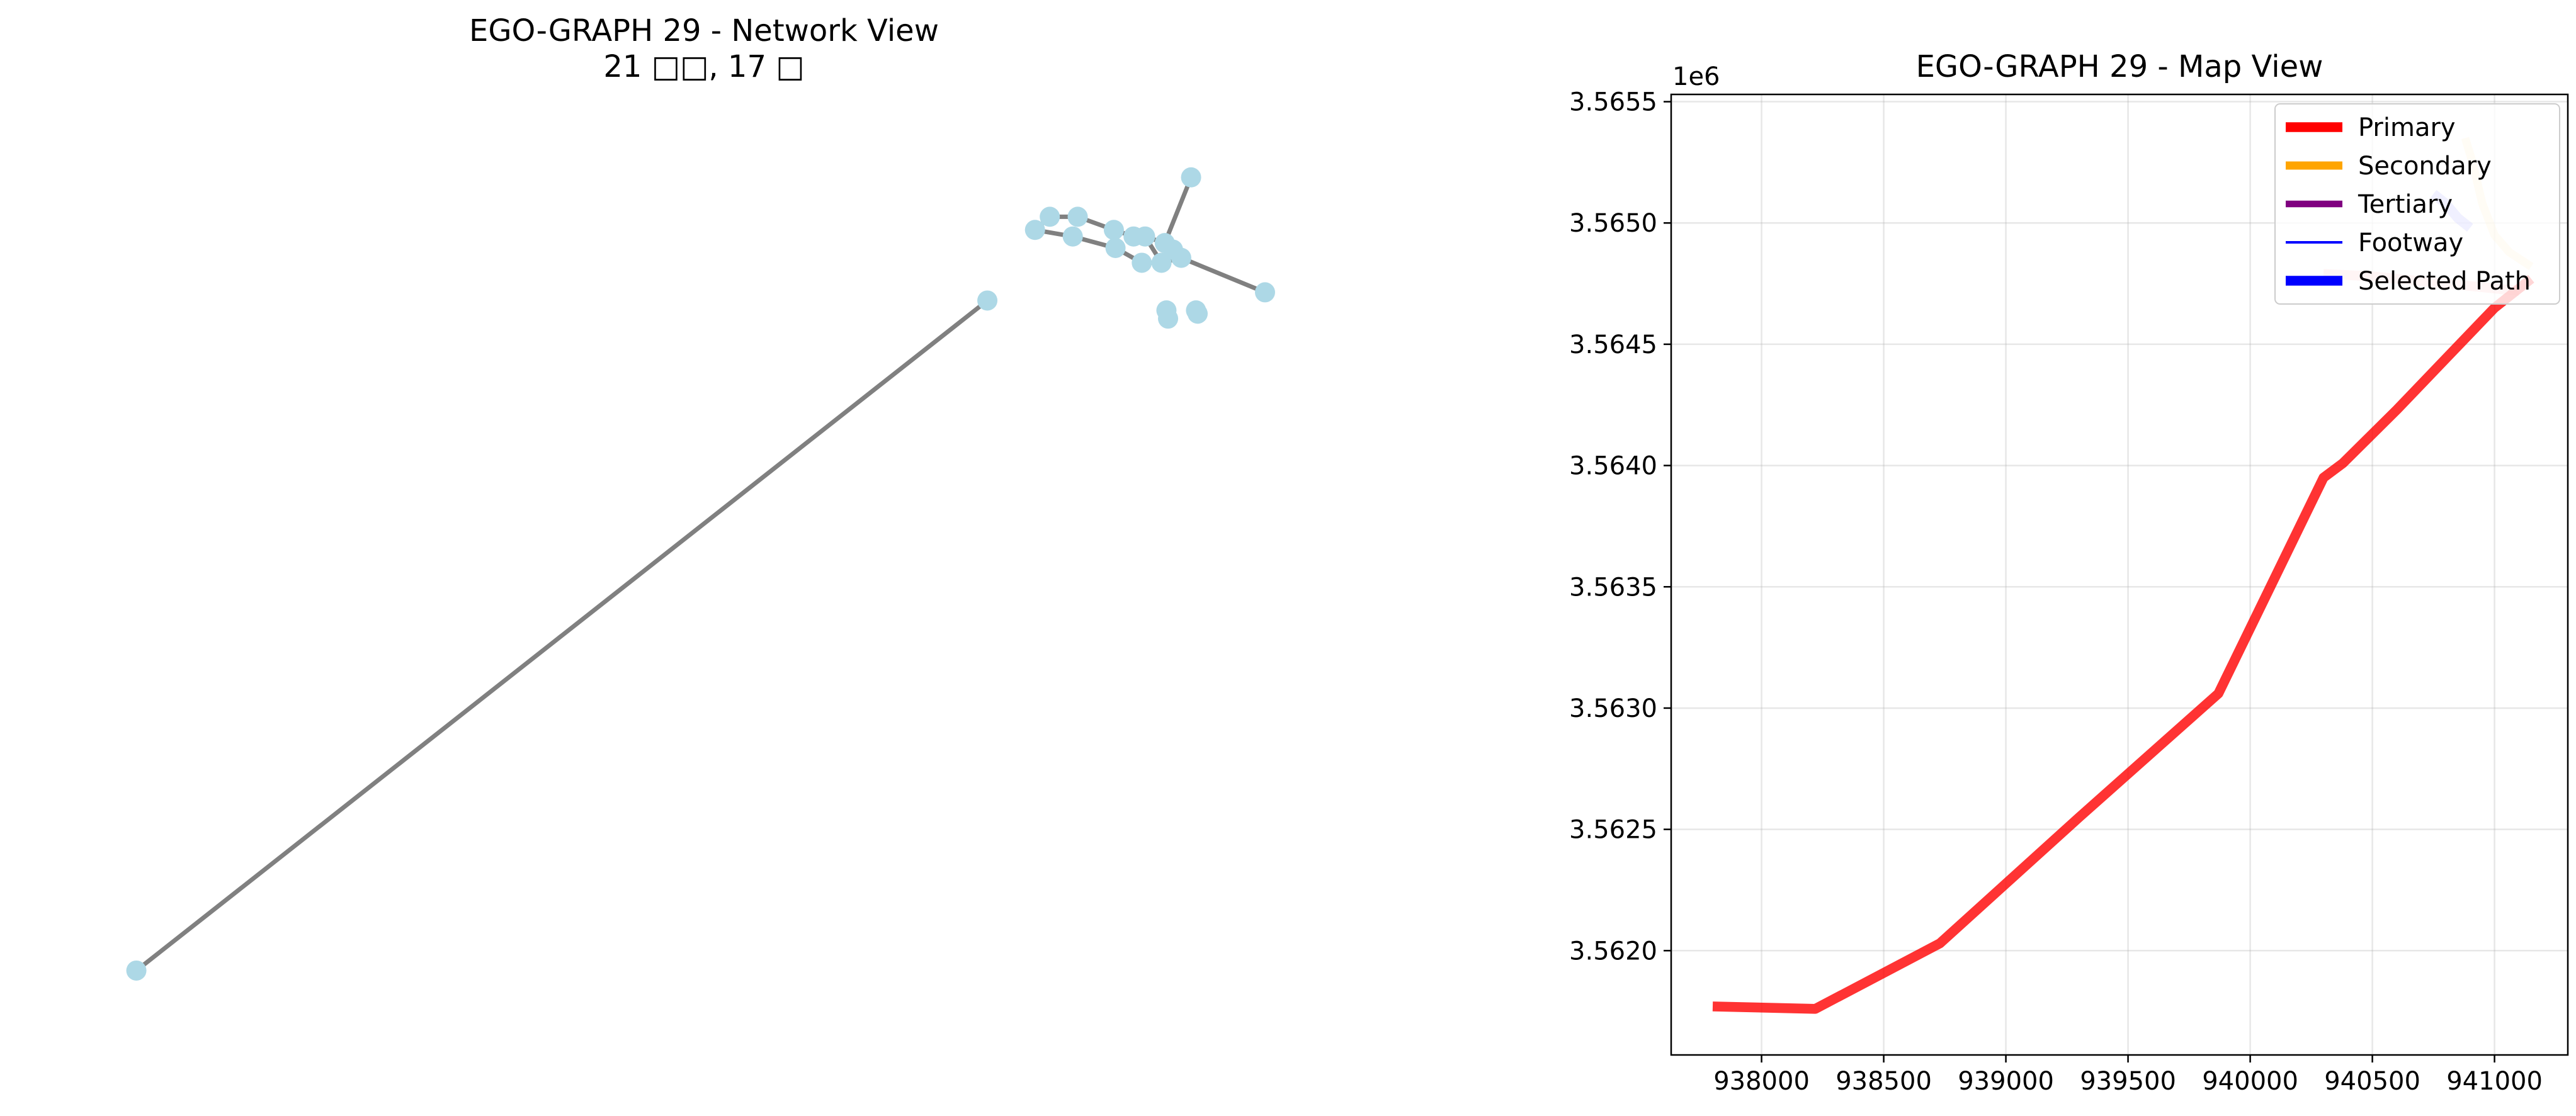  Describe the element at coordinates (2250, 1081) in the screenshot. I see `x-tick-label: 940000` at that location.